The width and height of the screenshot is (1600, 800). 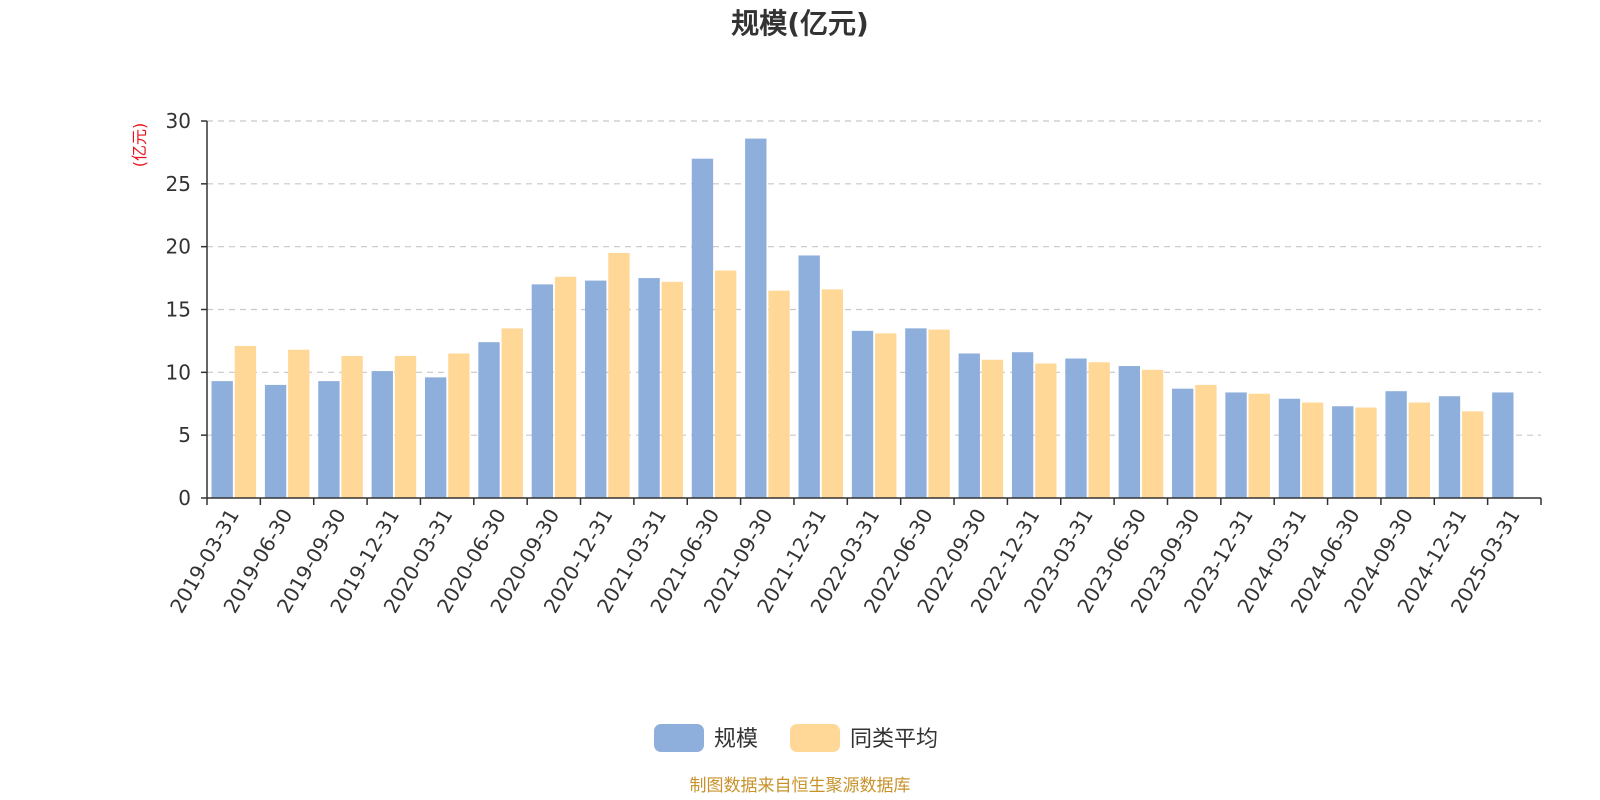 I want to click on legend: 规模 同类平均, so click(x=796, y=738).